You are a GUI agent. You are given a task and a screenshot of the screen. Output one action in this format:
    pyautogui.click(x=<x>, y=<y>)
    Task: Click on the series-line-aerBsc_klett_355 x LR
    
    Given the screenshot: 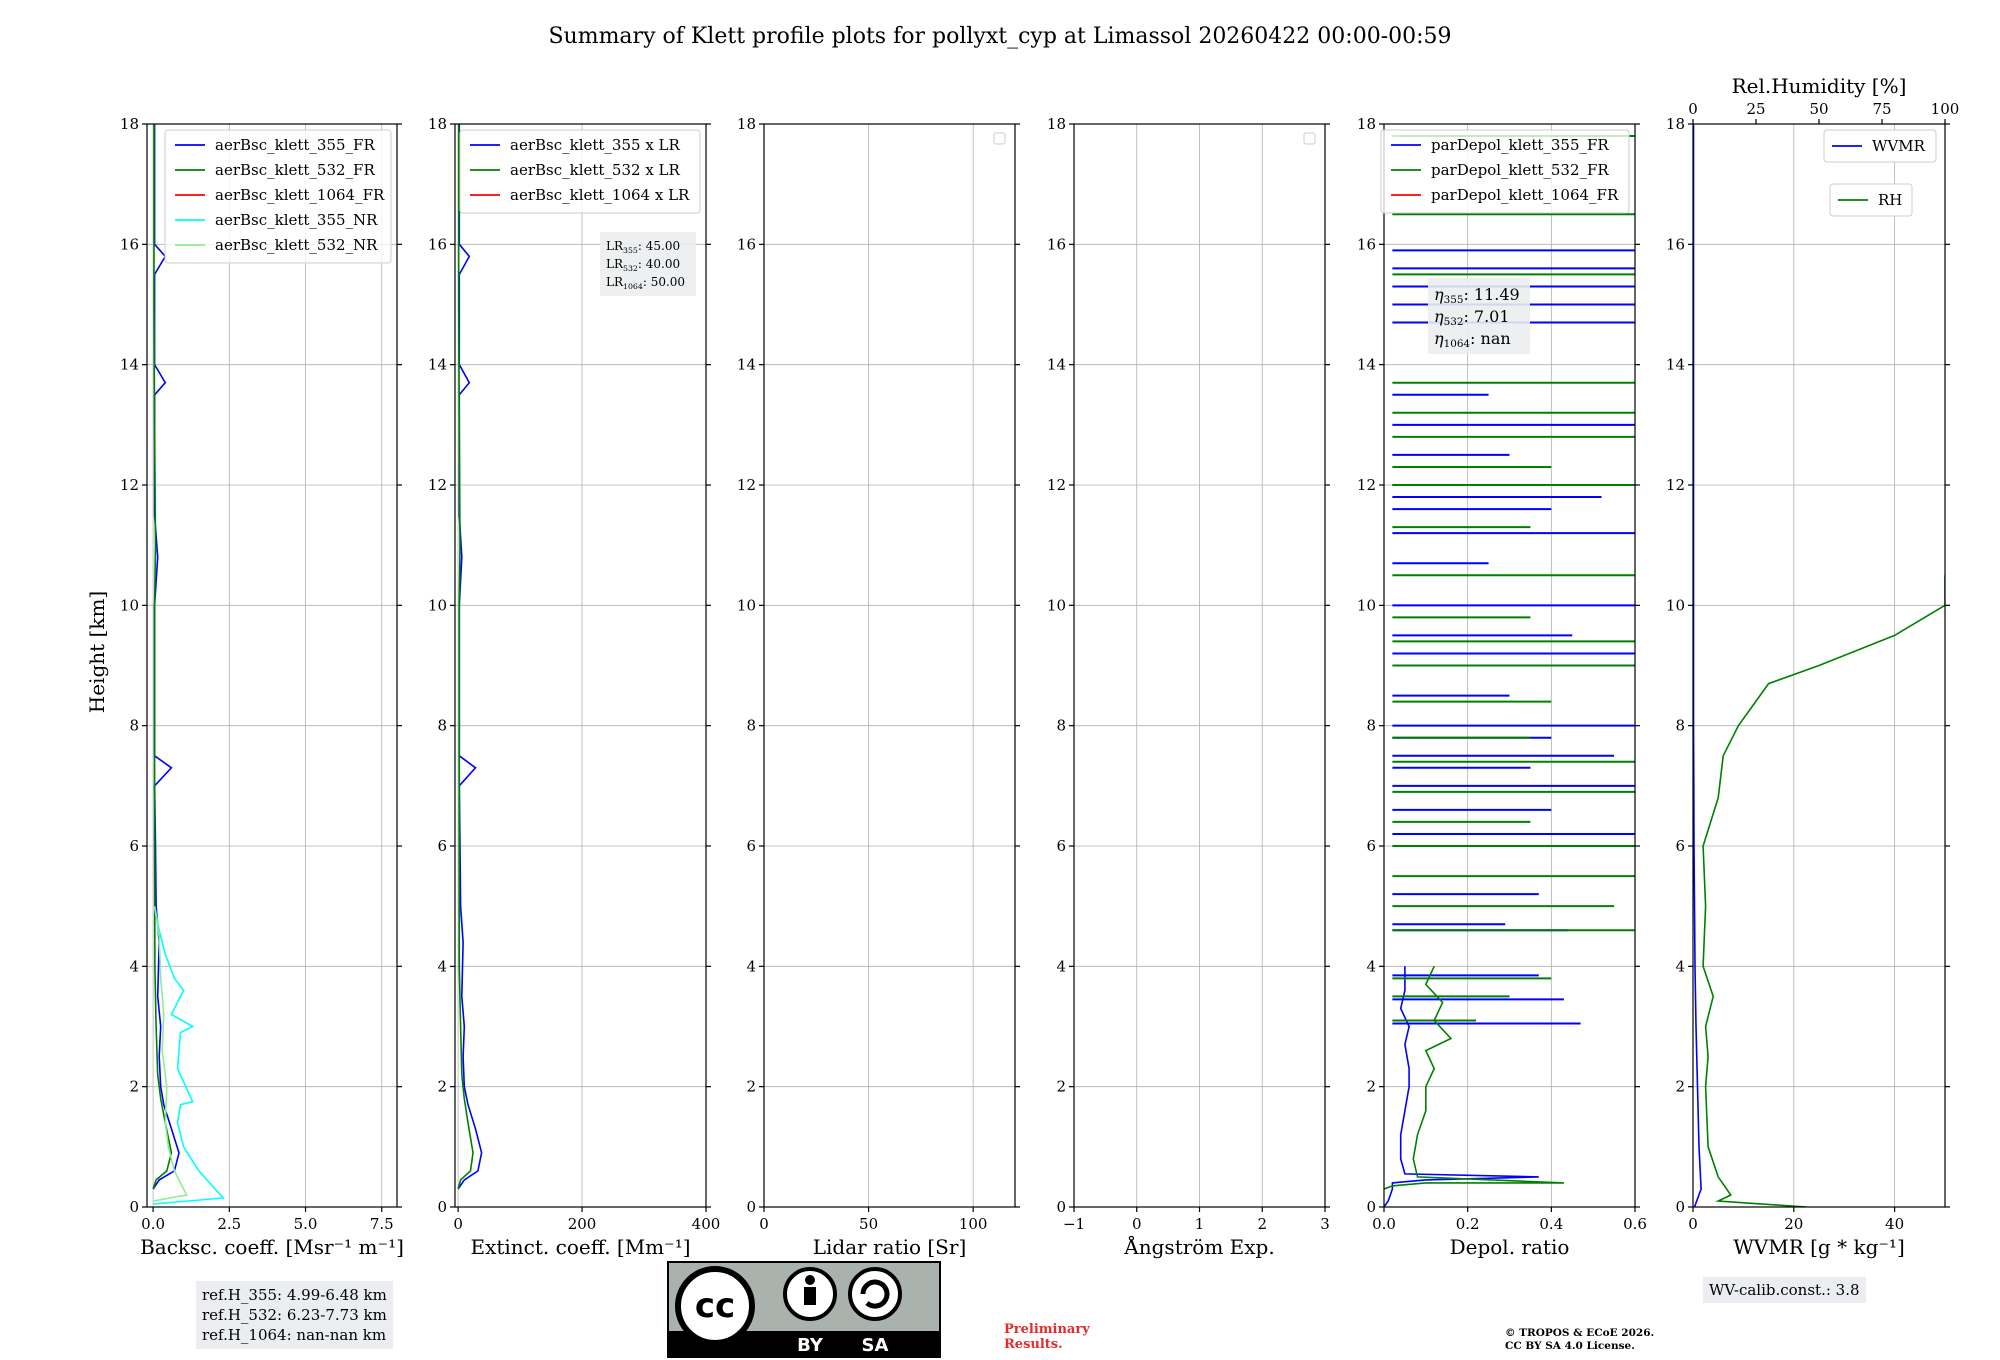 What is the action you would take?
    pyautogui.click(x=470, y=657)
    